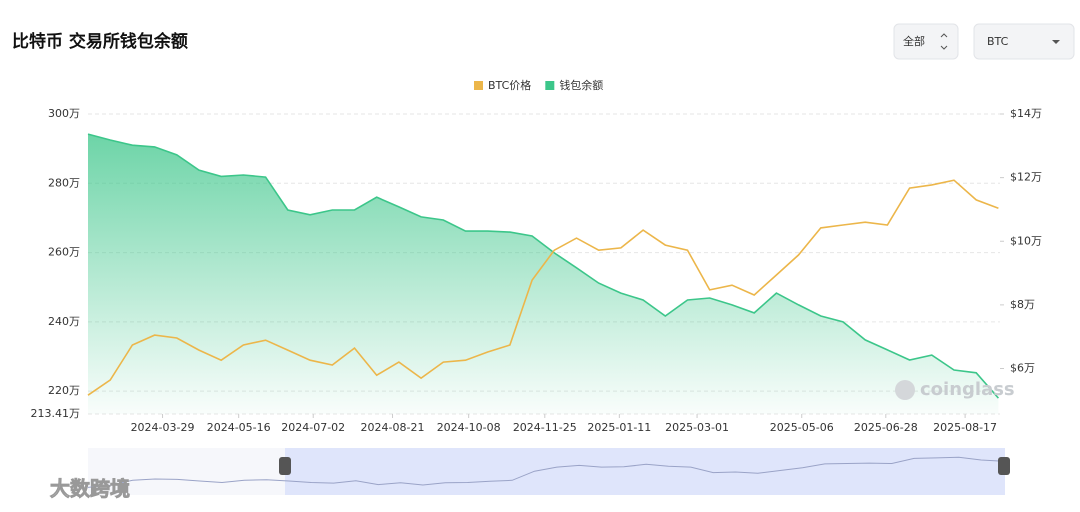  I want to click on navigator-window, so click(645, 471).